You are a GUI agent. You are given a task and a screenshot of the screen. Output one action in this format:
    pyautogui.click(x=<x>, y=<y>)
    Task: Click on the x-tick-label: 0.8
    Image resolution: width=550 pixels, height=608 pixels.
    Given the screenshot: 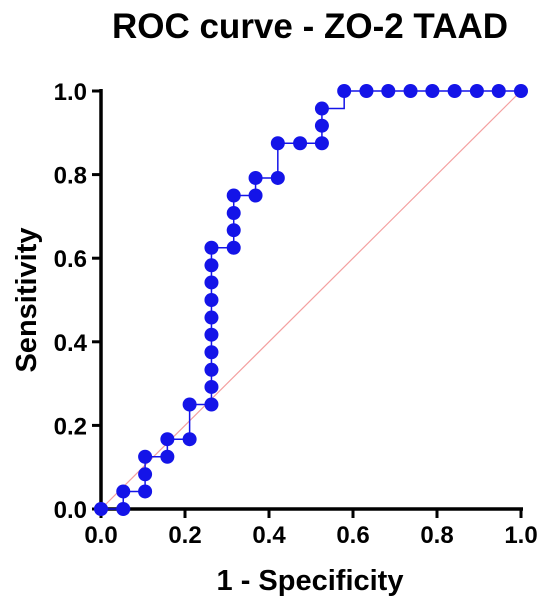 What is the action you would take?
    pyautogui.click(x=436, y=535)
    